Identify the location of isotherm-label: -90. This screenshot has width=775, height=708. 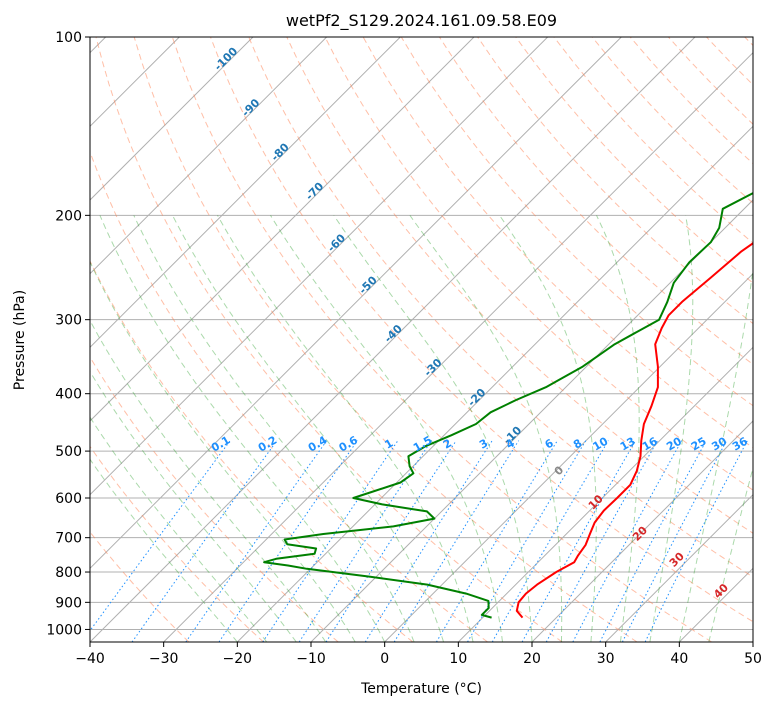
(250, 107).